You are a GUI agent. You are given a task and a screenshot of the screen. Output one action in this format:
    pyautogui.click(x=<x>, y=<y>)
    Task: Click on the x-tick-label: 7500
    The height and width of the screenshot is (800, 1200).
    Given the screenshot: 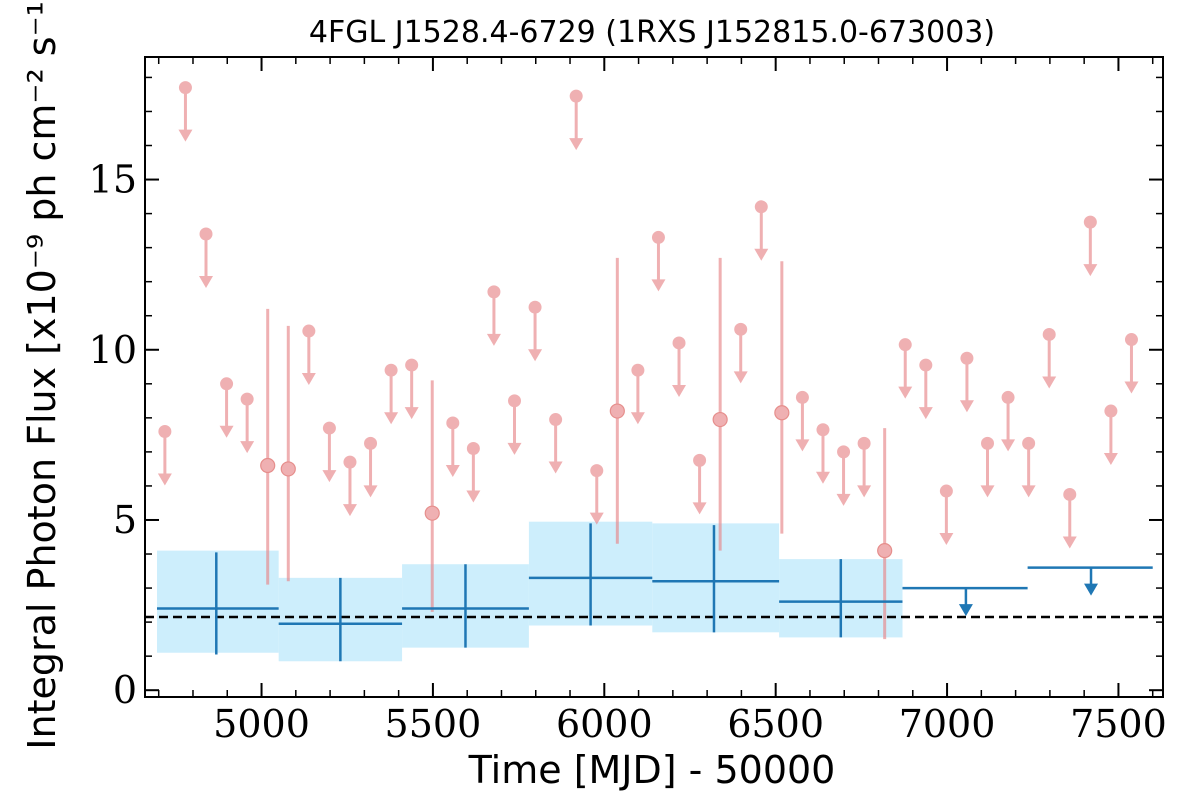 What is the action you would take?
    pyautogui.click(x=1118, y=724)
    